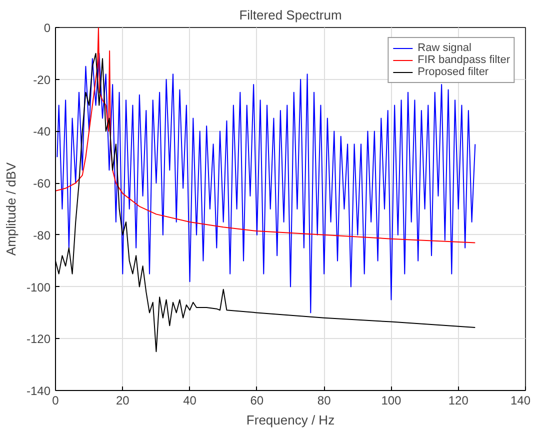  I want to click on y-tick-label: -100, so click(38, 287).